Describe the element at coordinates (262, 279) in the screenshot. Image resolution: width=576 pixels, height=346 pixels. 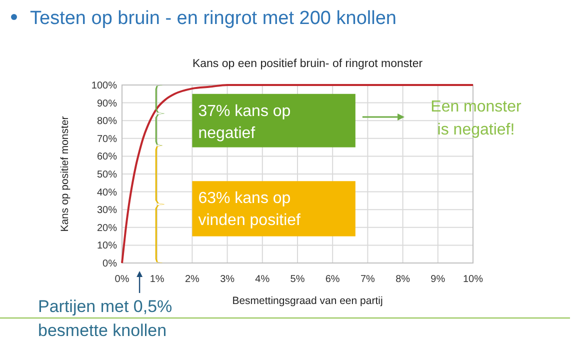
I see `x-tick-label: 4%` at that location.